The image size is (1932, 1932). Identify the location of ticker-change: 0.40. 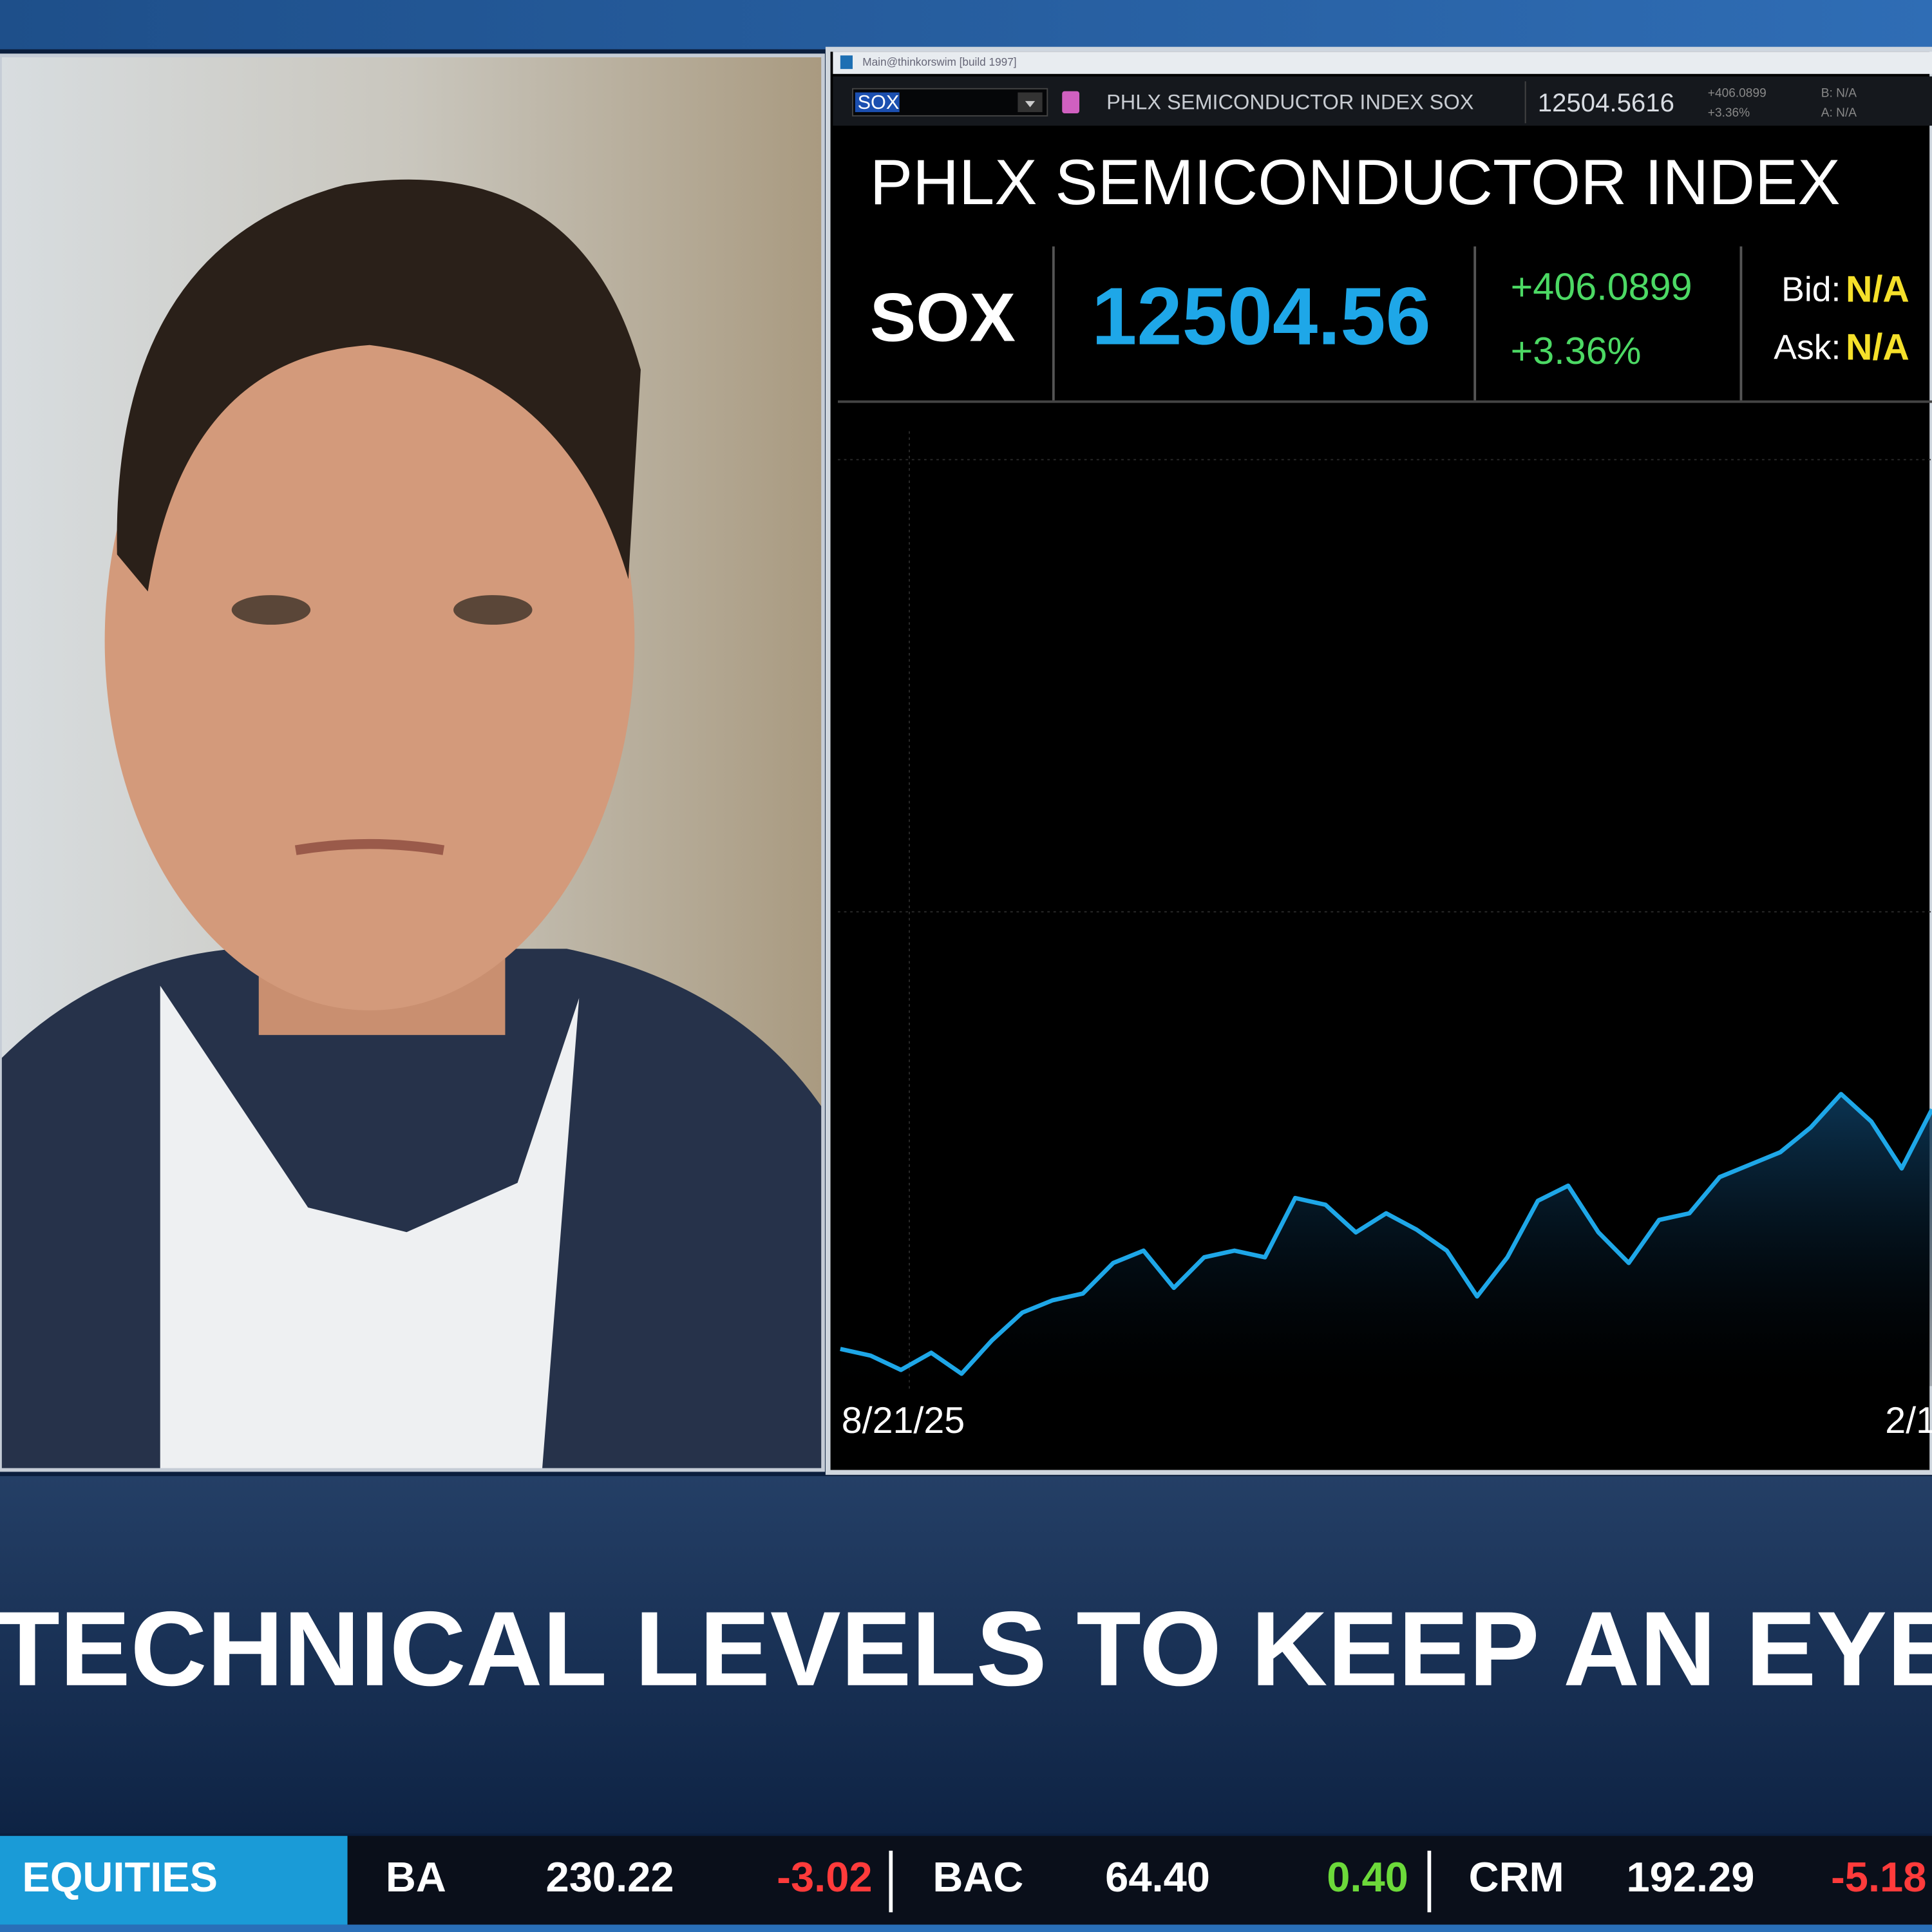
(1368, 1876).